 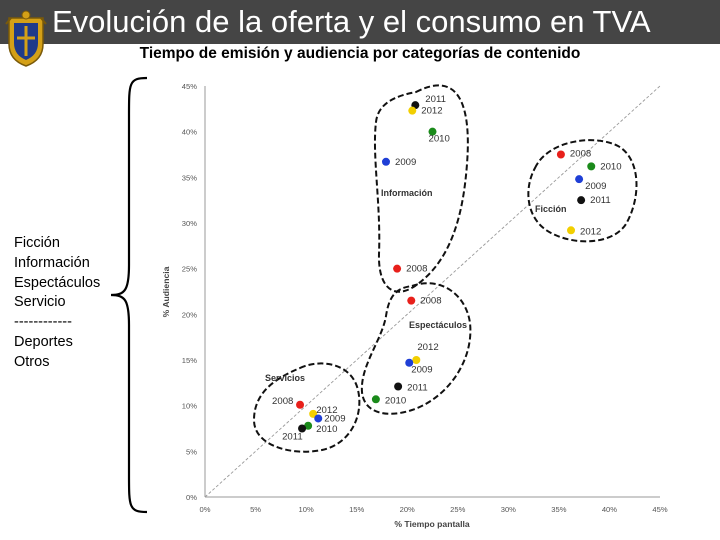 What do you see at coordinates (659, 509) in the screenshot?
I see `x-tick-label: 45%` at bounding box center [659, 509].